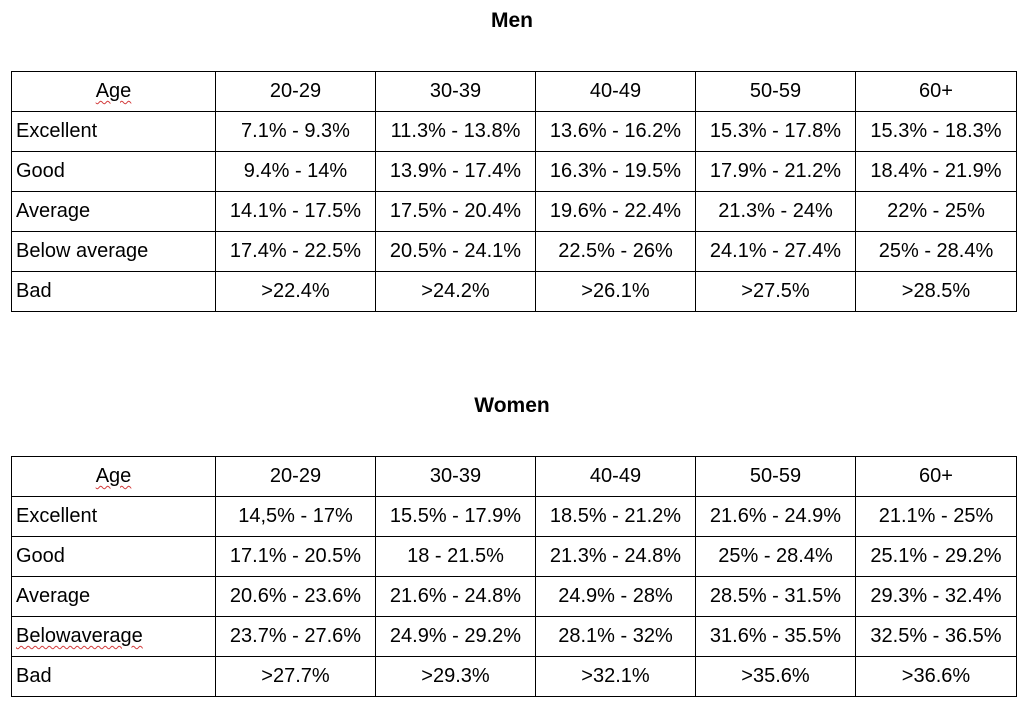  What do you see at coordinates (936, 131) in the screenshot?
I see `table-cell: 15.3% - 18.3%` at bounding box center [936, 131].